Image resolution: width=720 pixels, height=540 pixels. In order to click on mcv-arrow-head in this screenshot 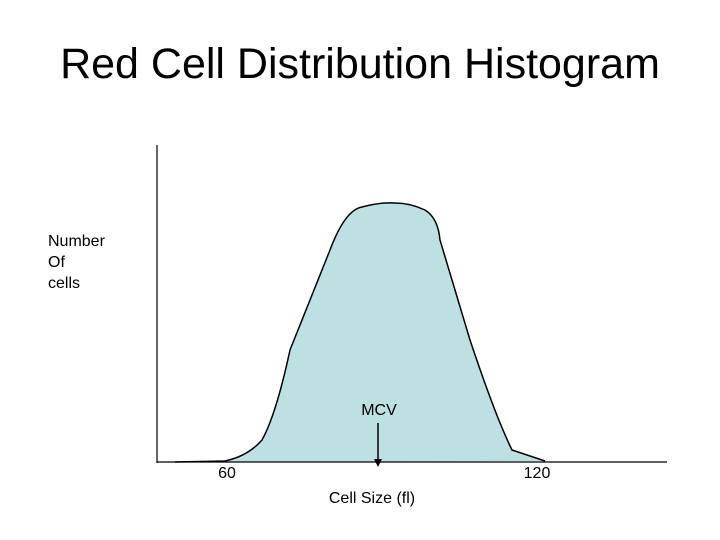, I will do `click(378, 463)`.